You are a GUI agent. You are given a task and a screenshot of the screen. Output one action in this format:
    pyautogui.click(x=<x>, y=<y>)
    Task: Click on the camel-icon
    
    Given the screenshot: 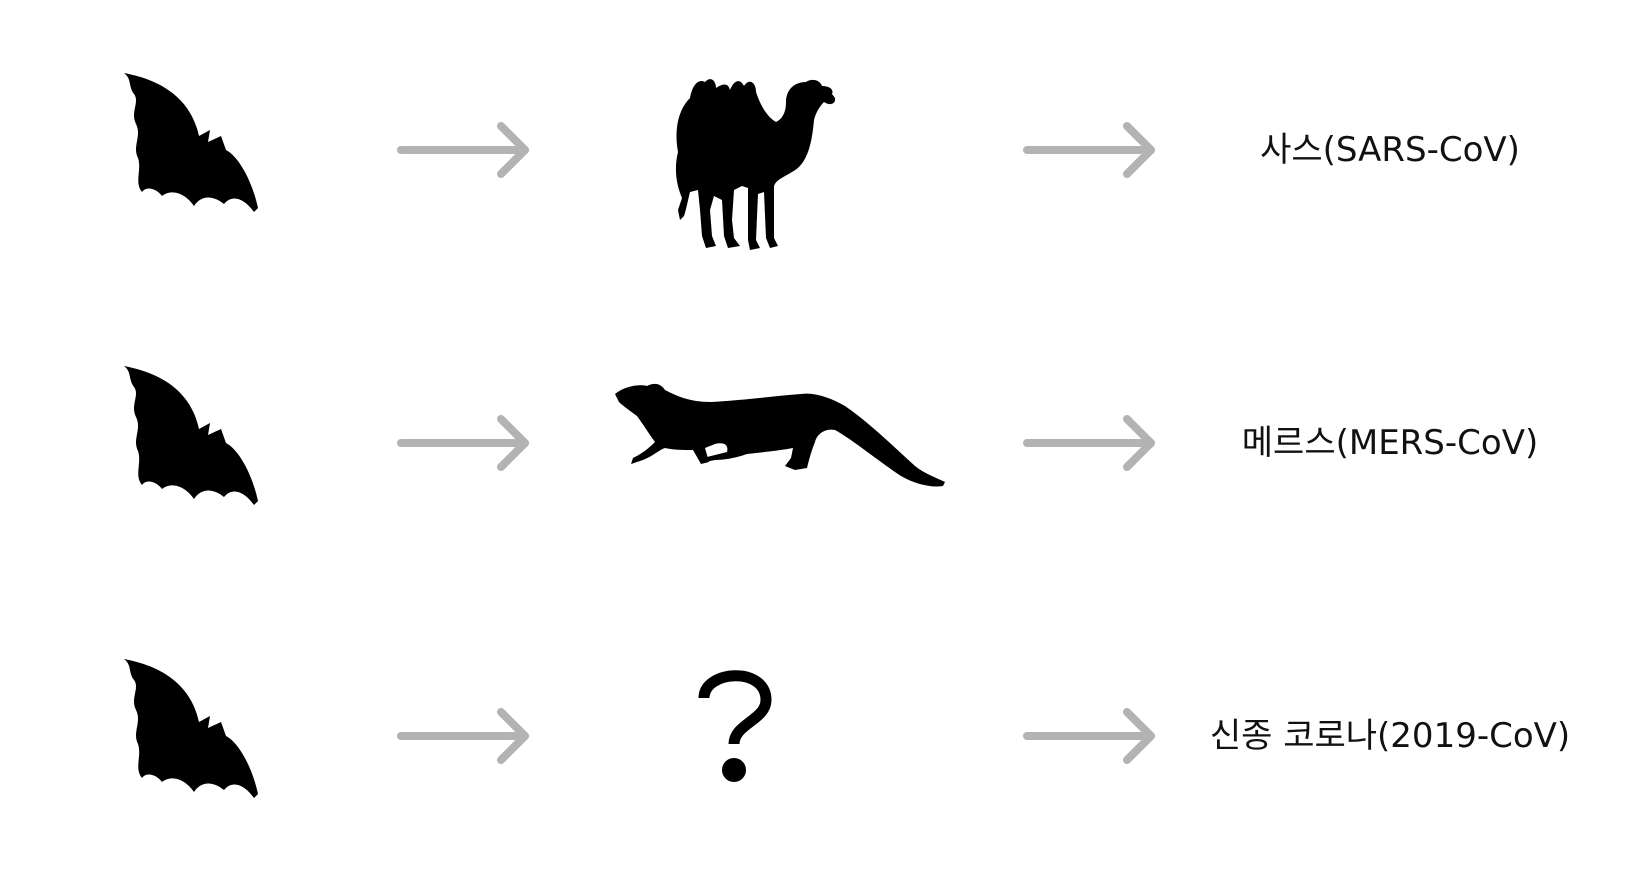 What is the action you would take?
    pyautogui.click(x=755, y=164)
    